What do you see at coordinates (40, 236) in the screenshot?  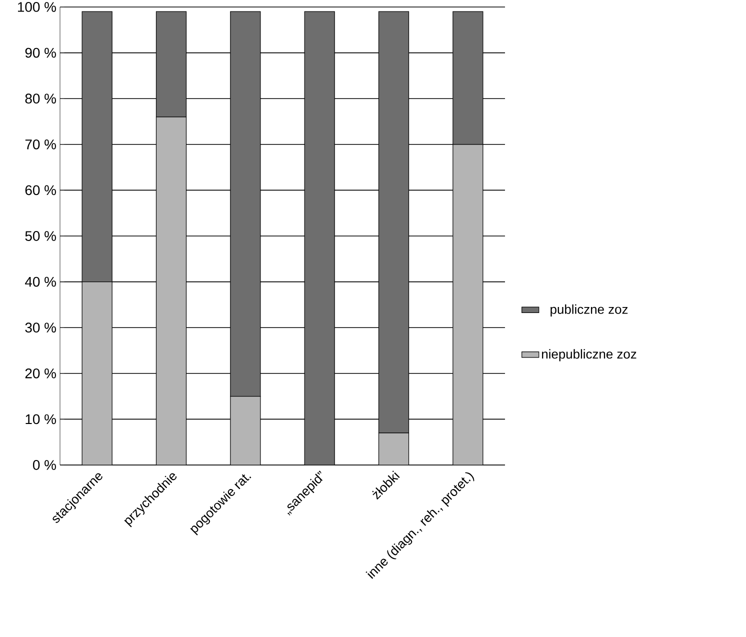 I see `y-tick-label: 50 %` at bounding box center [40, 236].